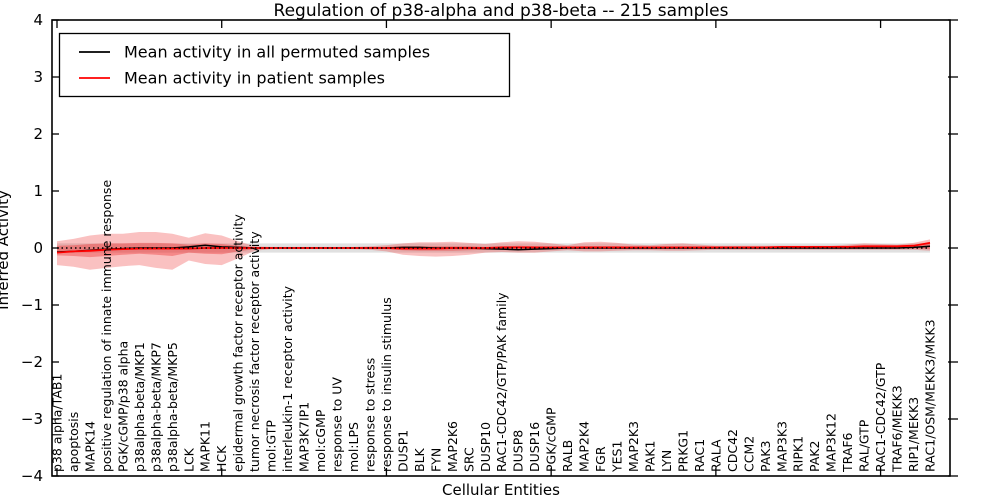  I want to click on y-tick-label: −4, so click(32, 476).